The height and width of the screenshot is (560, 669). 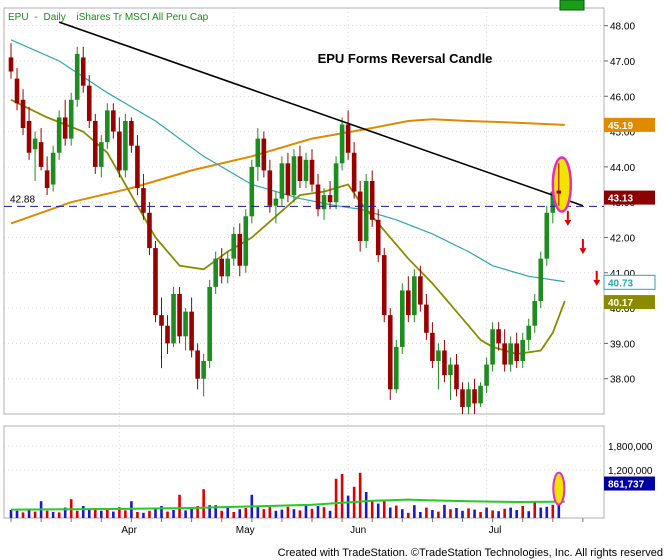 What do you see at coordinates (358, 530) in the screenshot?
I see `month-label: Jun` at bounding box center [358, 530].